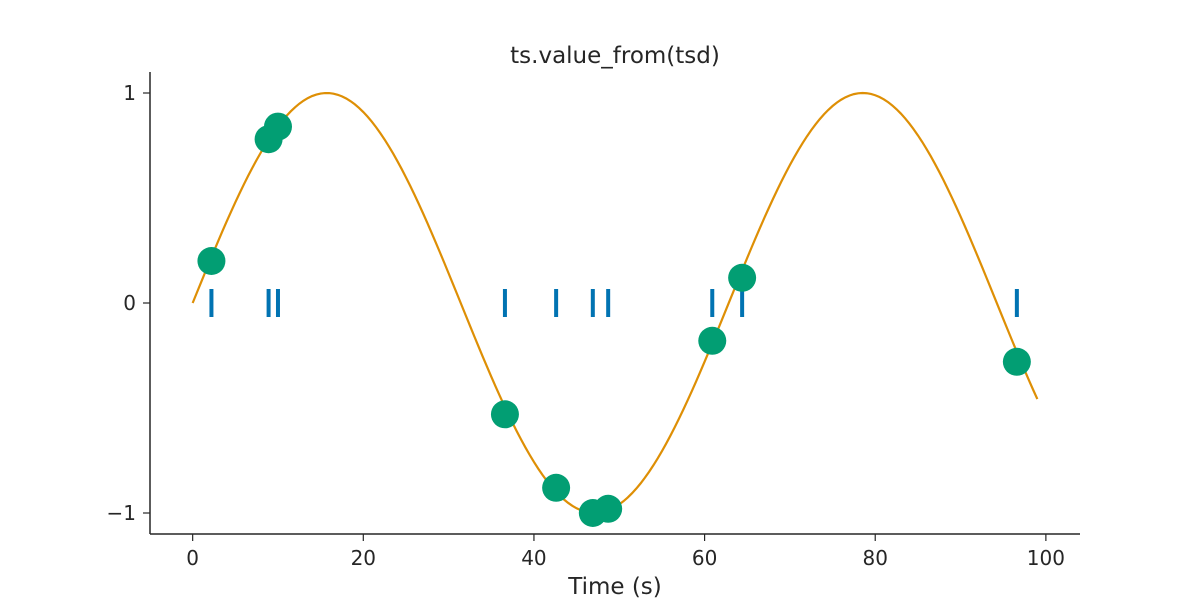 This screenshot has width=1200, height=600. Describe the element at coordinates (875, 558) in the screenshot. I see `x-tick-label: 80` at that location.